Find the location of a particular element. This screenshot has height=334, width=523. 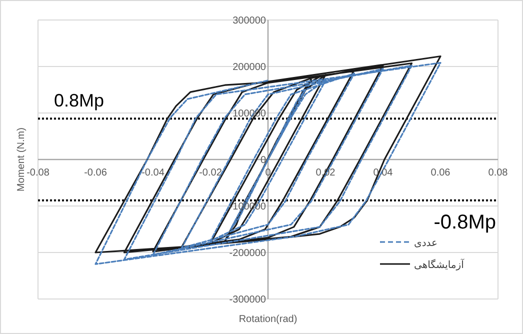

legend-label: عددی is located at coordinates (426, 243).